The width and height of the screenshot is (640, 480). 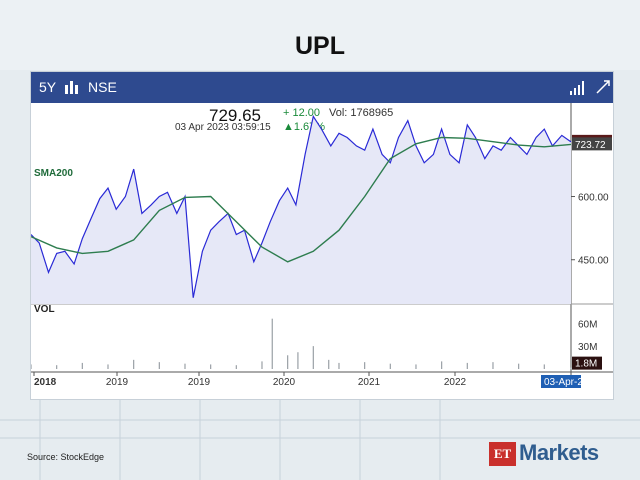 What do you see at coordinates (369, 382) in the screenshot?
I see `x-tick-label: 2021` at bounding box center [369, 382].